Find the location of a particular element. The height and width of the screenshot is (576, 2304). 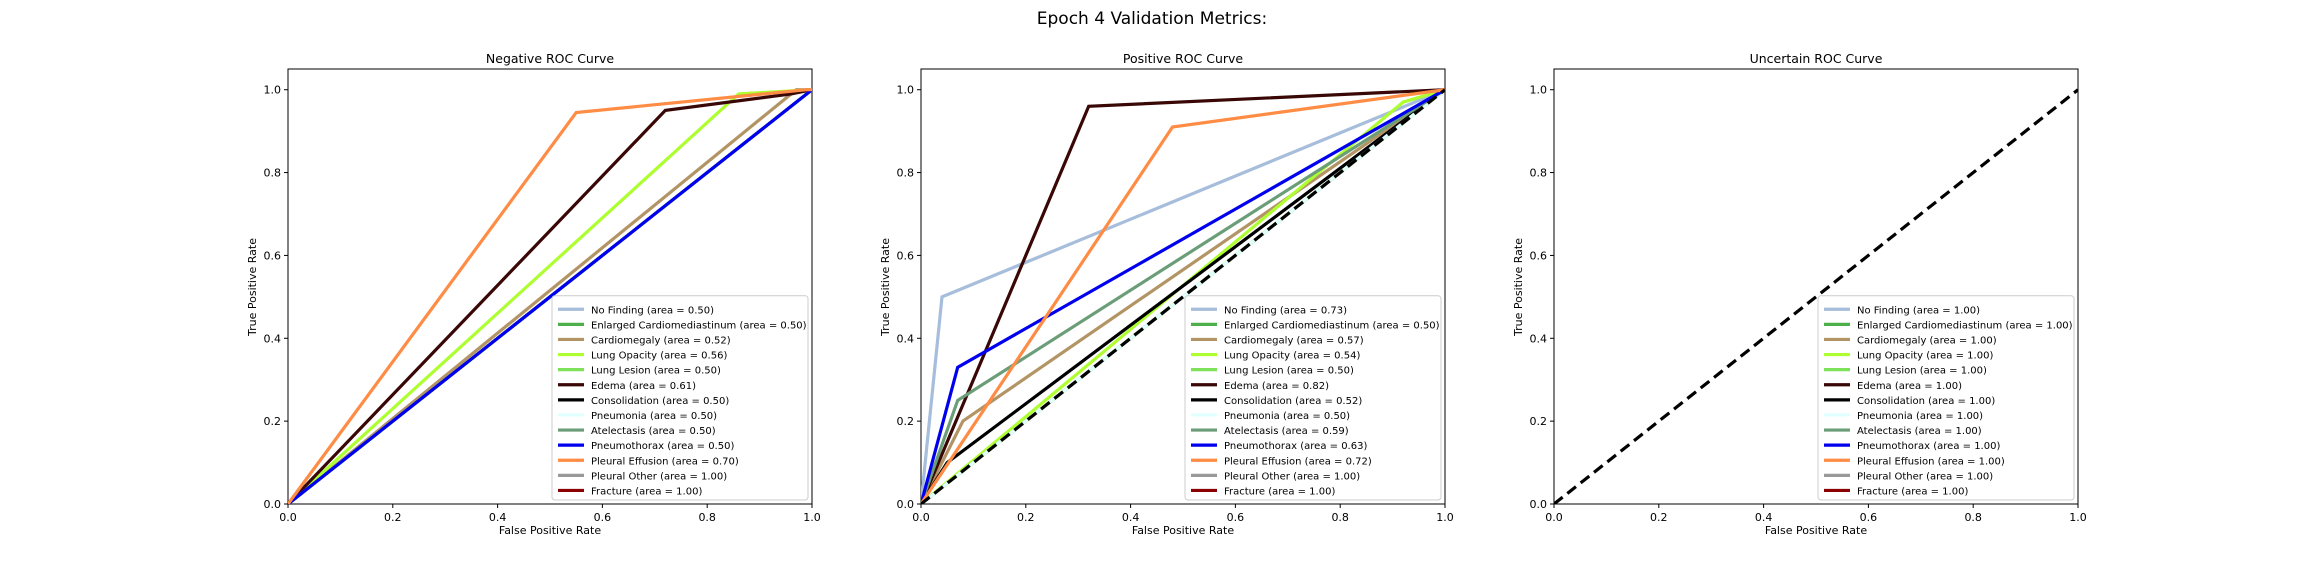

legend-label: Atelectasis (area = 1.00) is located at coordinates (1919, 431).